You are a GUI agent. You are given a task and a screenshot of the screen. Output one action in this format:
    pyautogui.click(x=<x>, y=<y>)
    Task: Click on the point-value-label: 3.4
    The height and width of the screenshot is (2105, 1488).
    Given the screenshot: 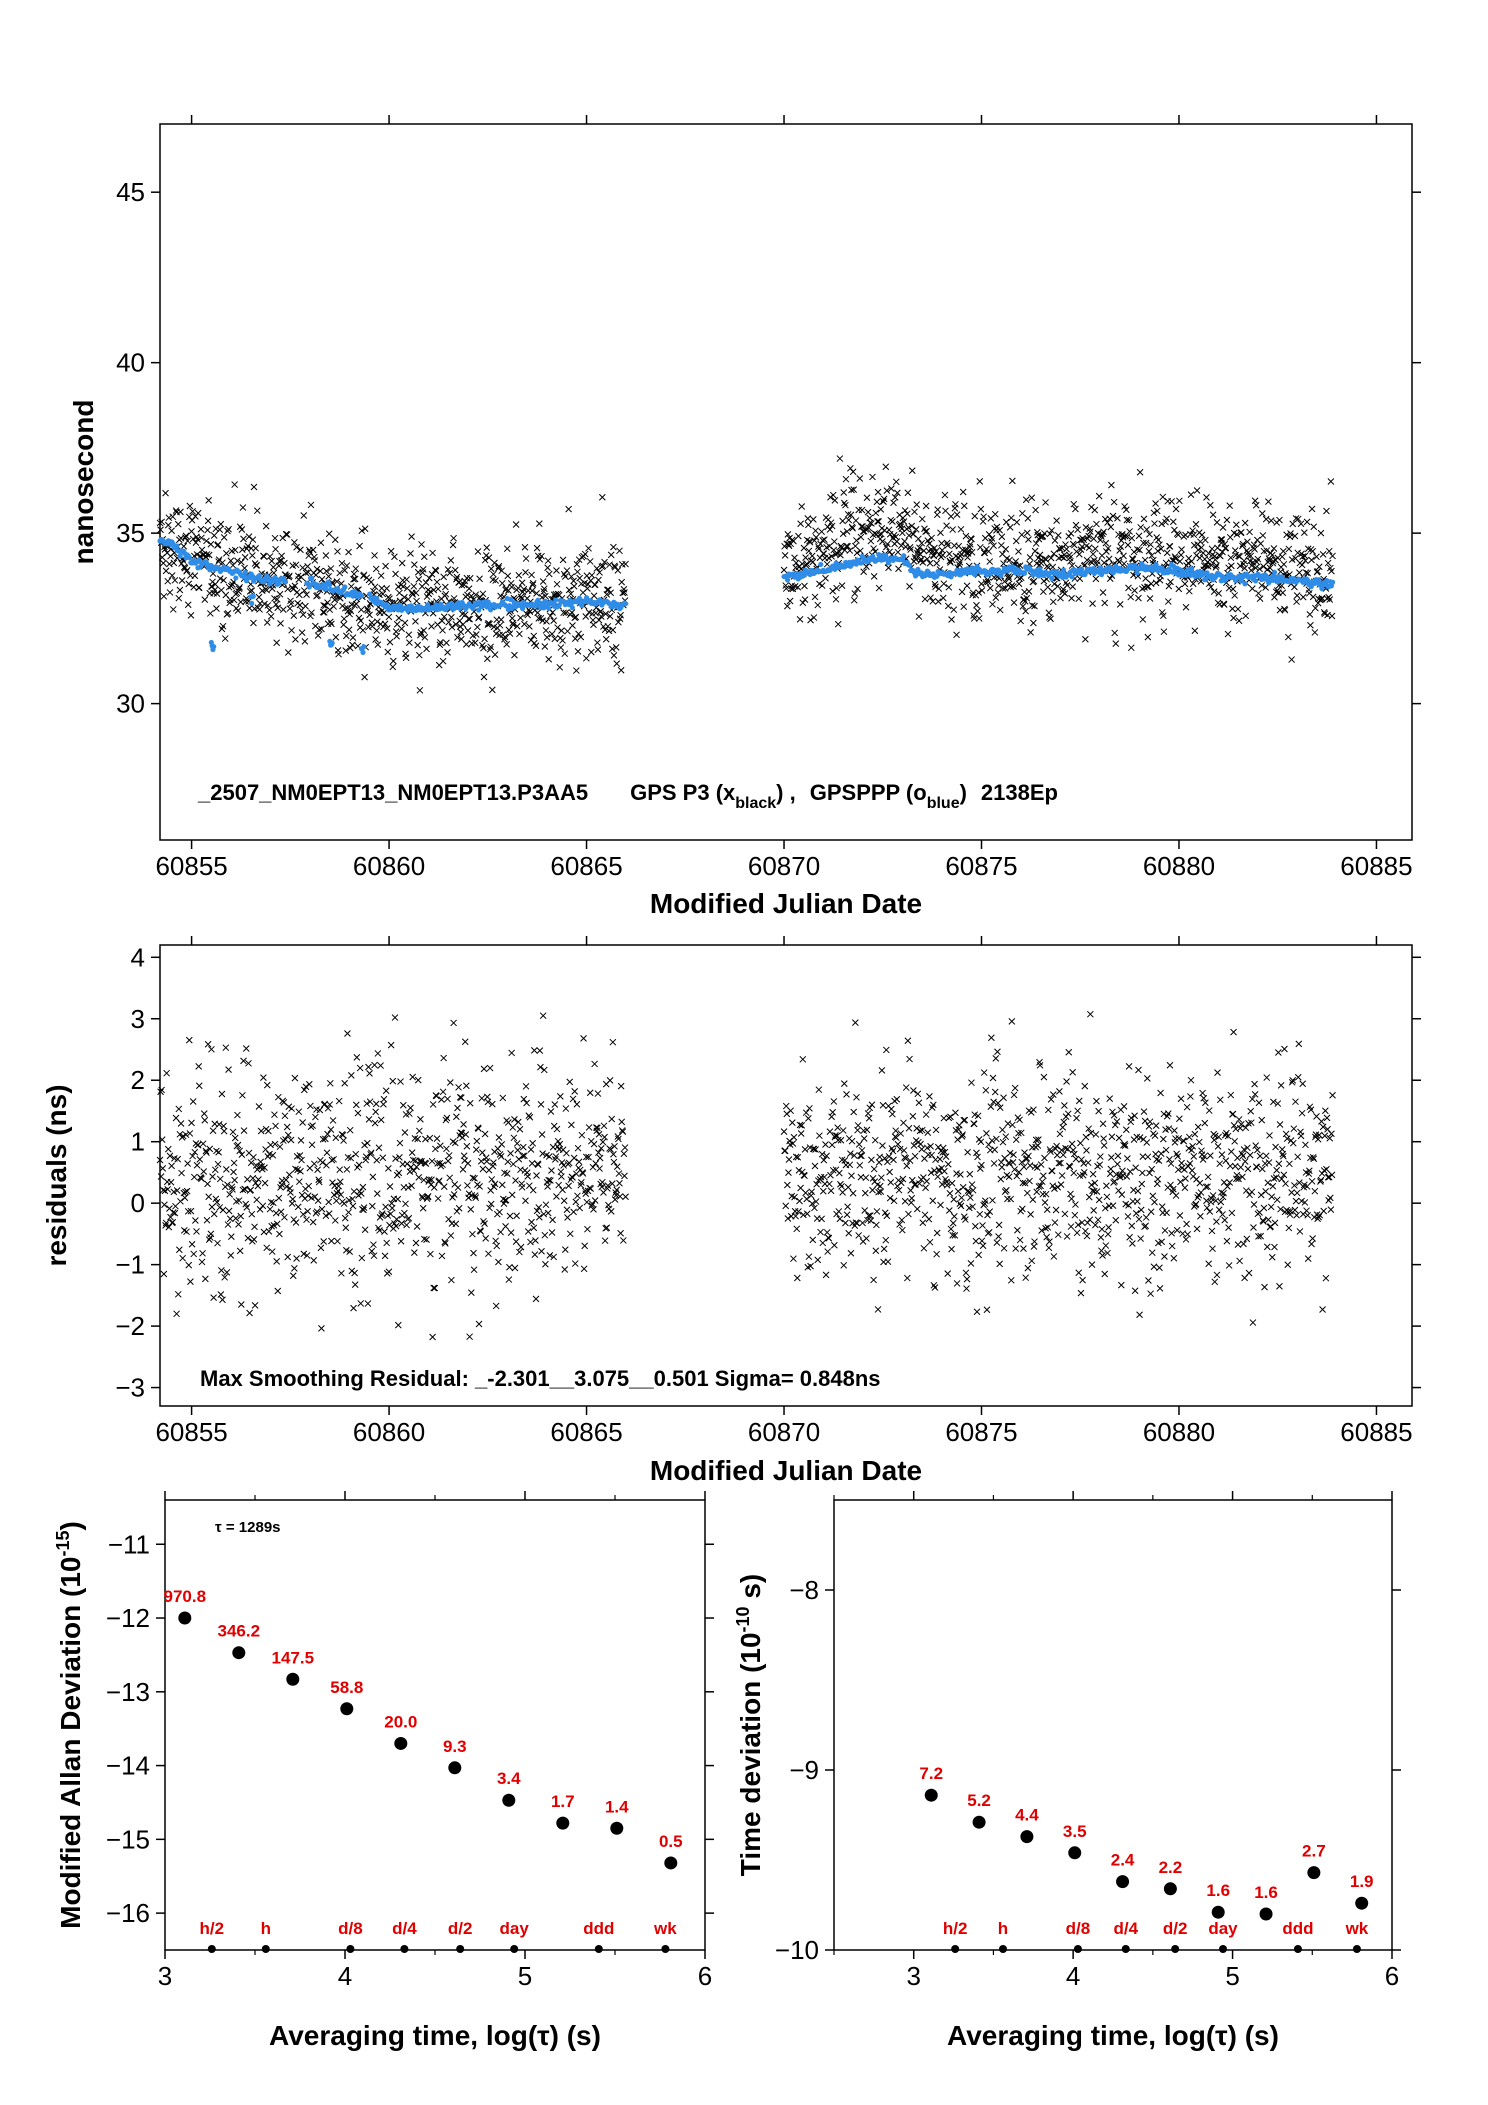 What is the action you would take?
    pyautogui.click(x=509, y=1778)
    